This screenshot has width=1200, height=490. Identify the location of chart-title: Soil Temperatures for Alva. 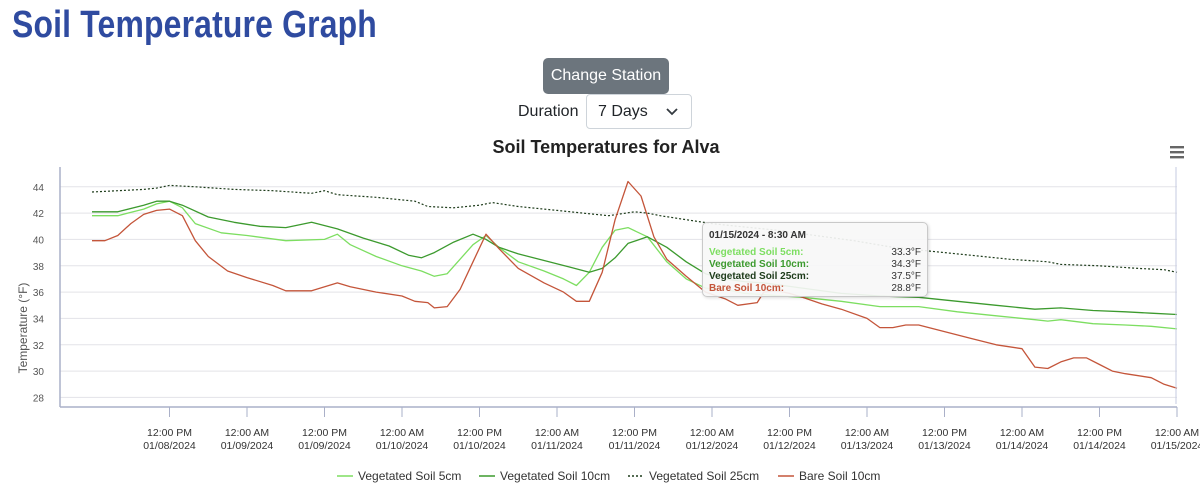
(606, 147).